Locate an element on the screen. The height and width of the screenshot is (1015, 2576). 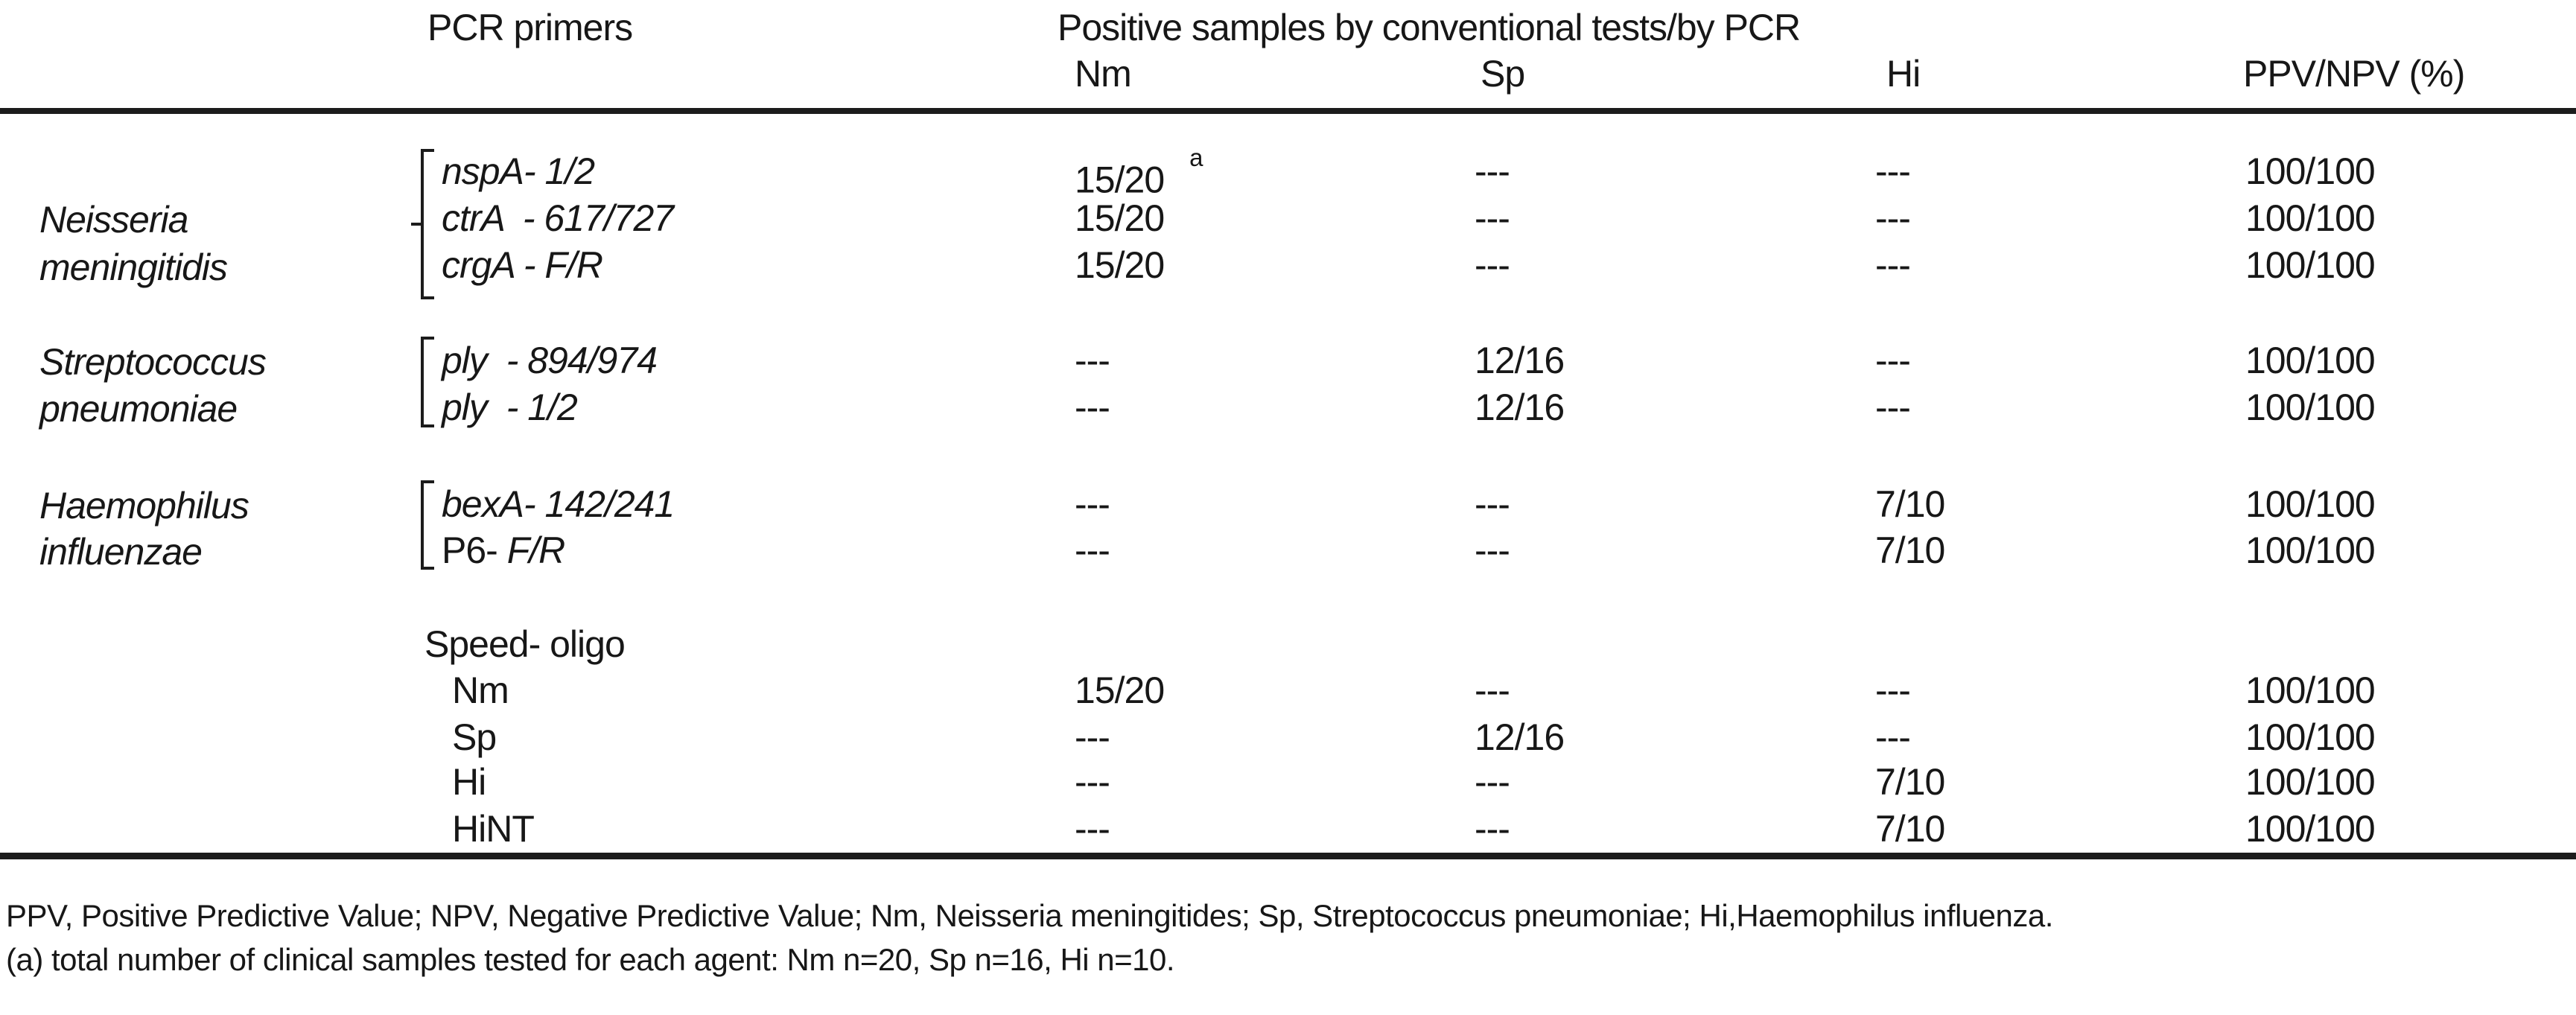
value-cell-nm: 15/20a is located at coordinates (1139, 172).